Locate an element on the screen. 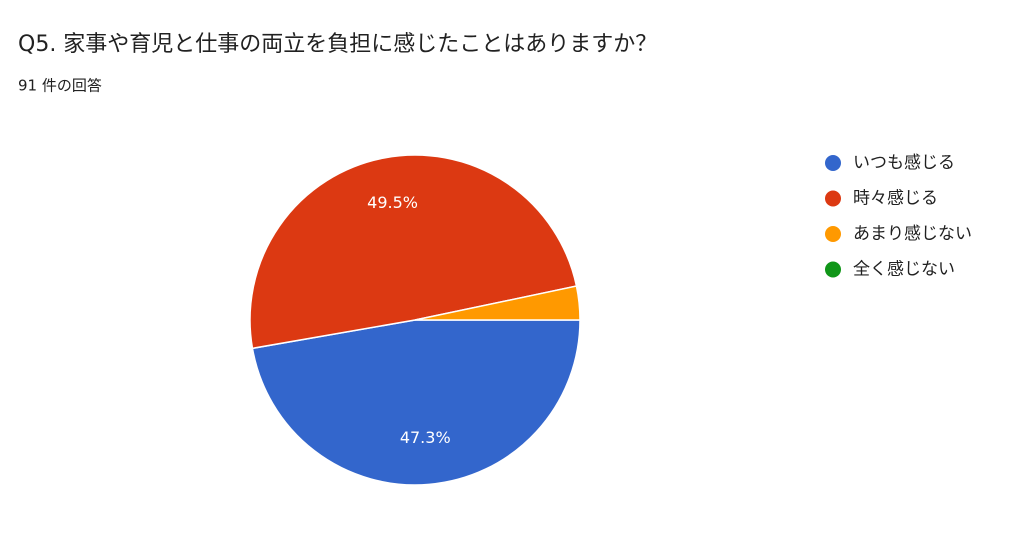  legend-label: いつも感じる is located at coordinates (904, 163).